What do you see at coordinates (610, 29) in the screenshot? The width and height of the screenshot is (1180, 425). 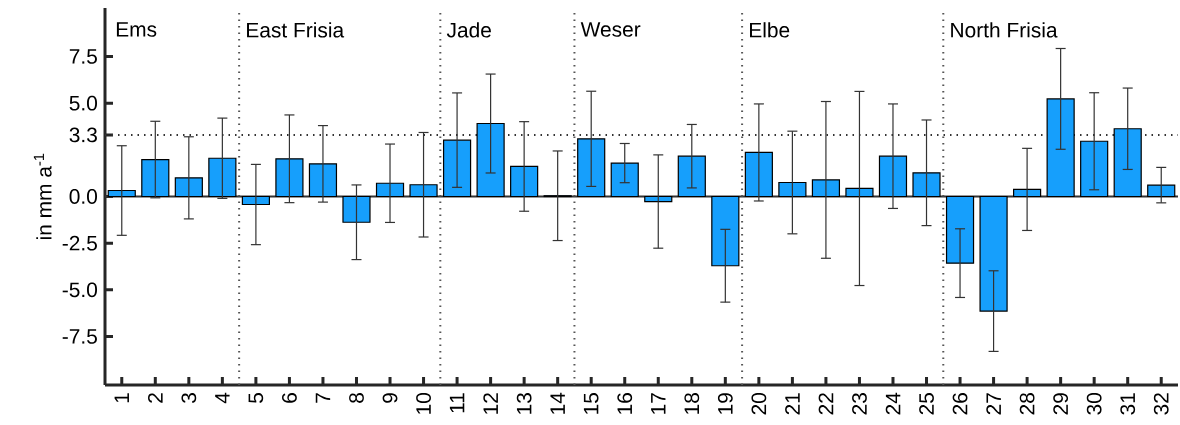 I see `ref-line-label: Weser` at bounding box center [610, 29].